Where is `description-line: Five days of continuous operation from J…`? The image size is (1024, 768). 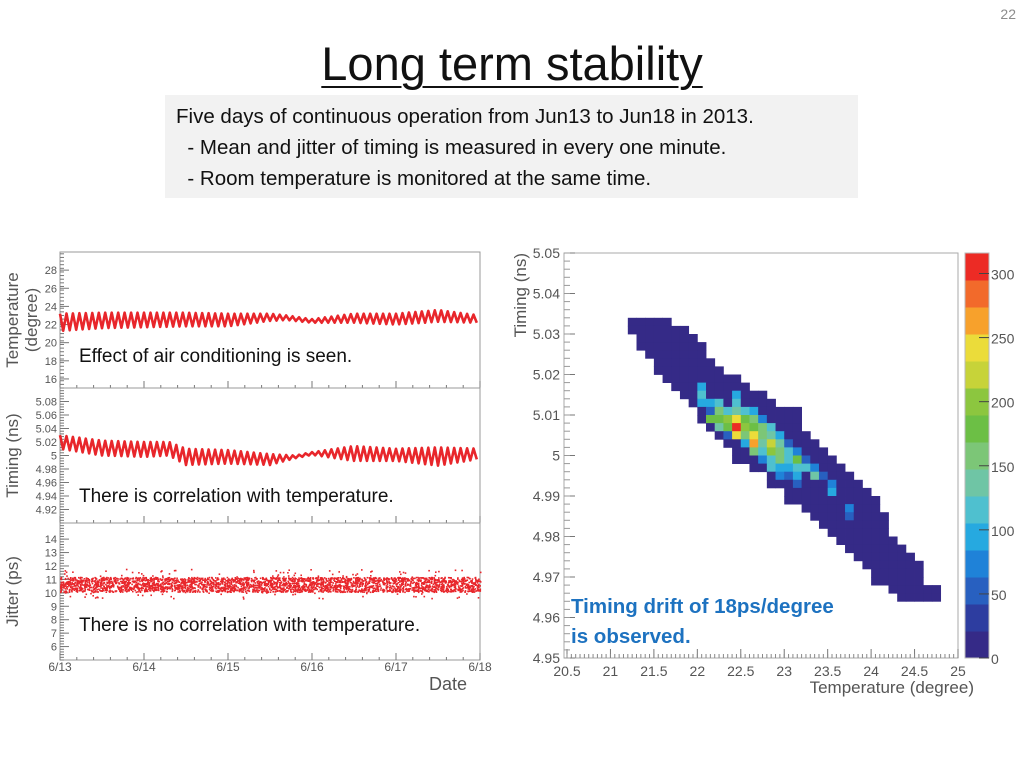
description-line: Five days of continuous operation from J… is located at coordinates (465, 116).